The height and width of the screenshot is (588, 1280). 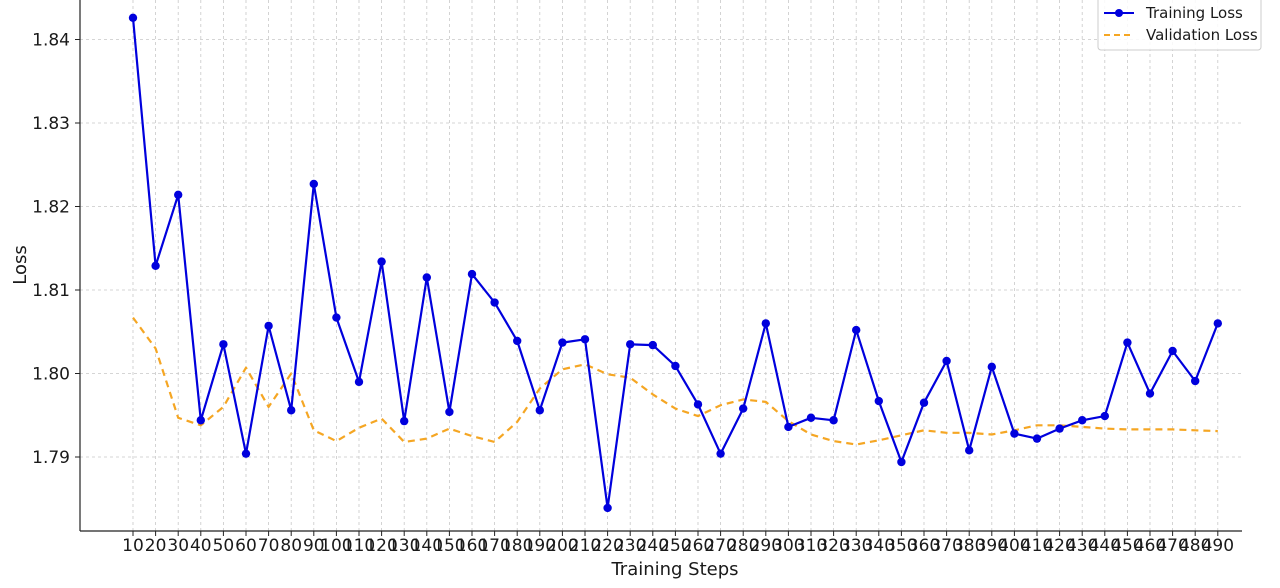 What do you see at coordinates (51, 375) in the screenshot?
I see `y-tick-label: 1.80` at bounding box center [51, 375].